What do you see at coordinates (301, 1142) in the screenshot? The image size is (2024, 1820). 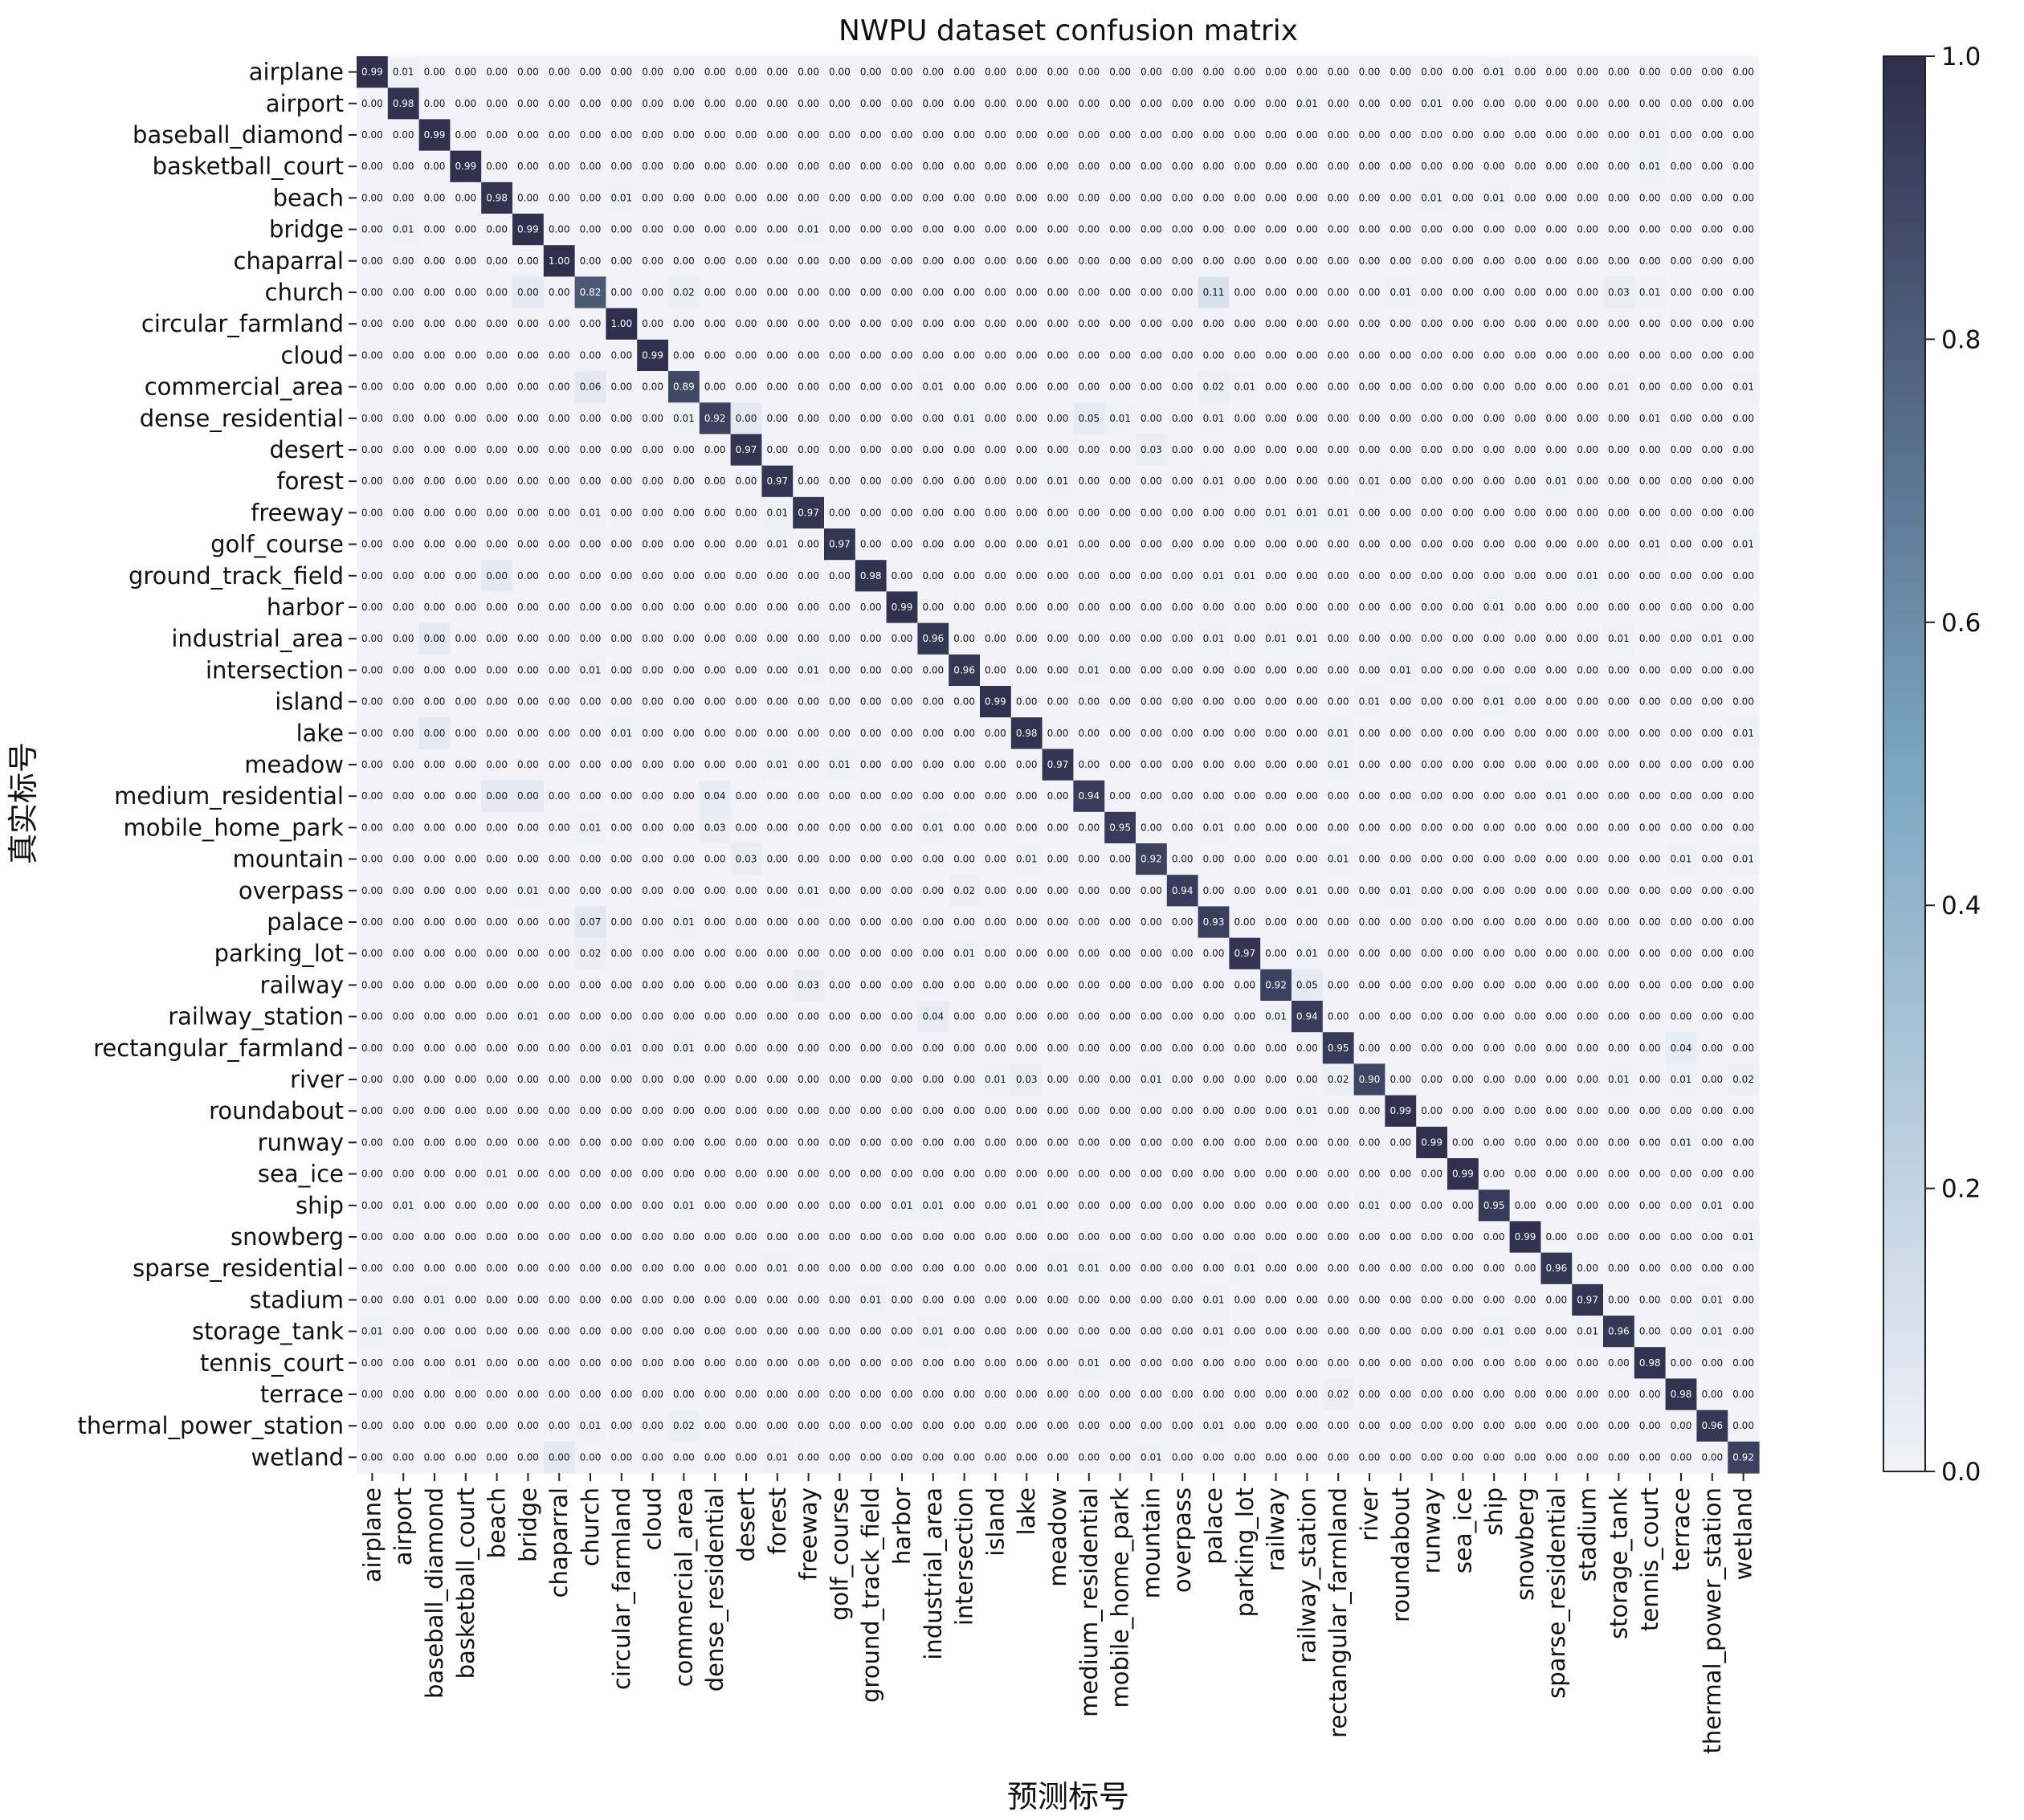 I see `y-tick-label: runway` at bounding box center [301, 1142].